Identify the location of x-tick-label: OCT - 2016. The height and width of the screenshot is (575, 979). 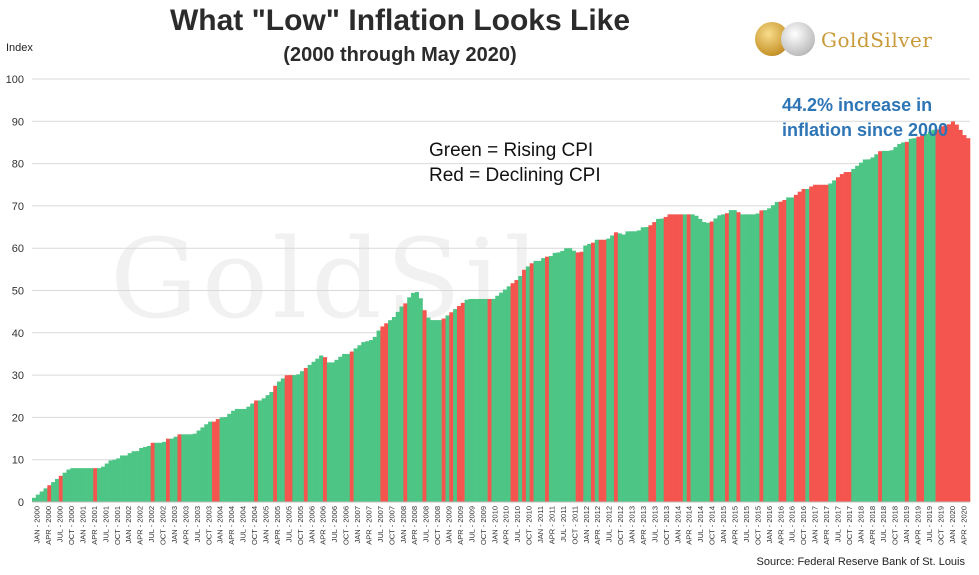
(803, 525).